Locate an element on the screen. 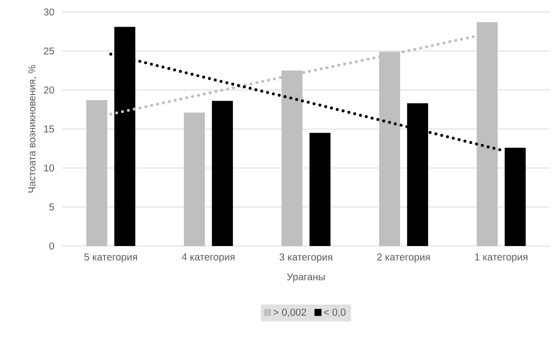 This screenshot has width=559, height=344. x-tick-label: 4 категория is located at coordinates (208, 258).